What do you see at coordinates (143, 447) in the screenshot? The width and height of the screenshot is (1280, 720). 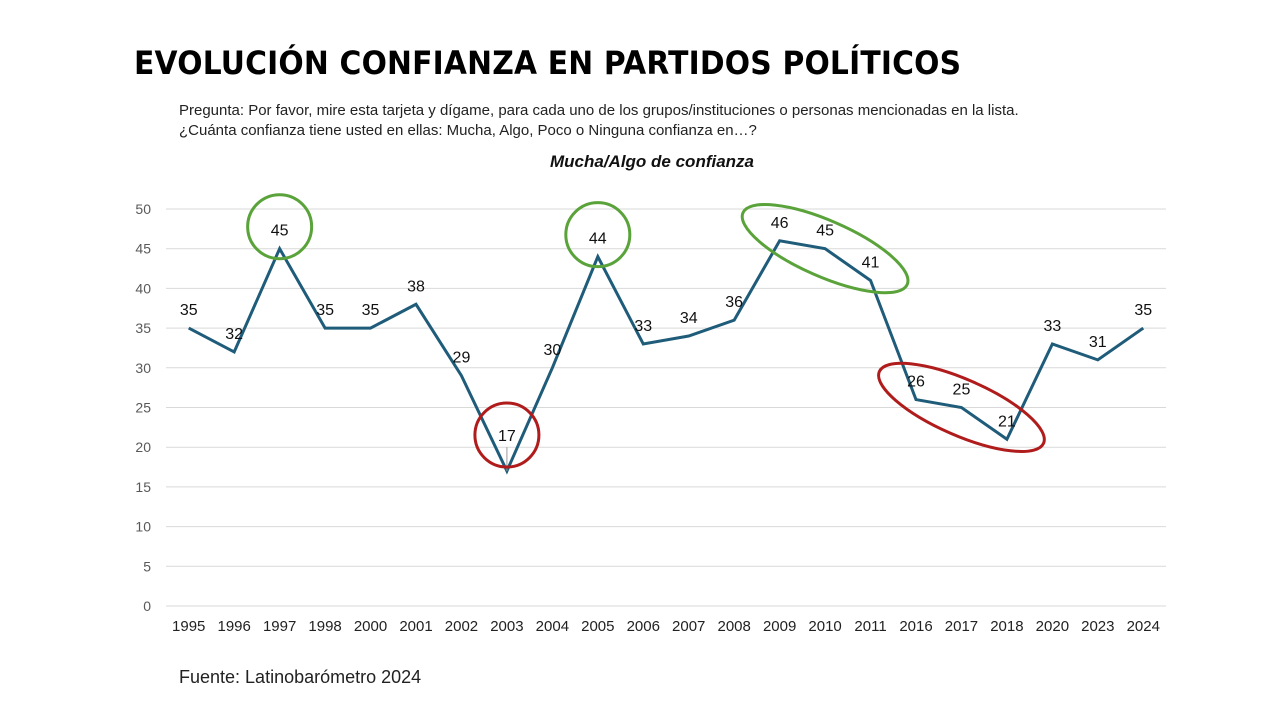 I see `y-tick-label: 20` at bounding box center [143, 447].